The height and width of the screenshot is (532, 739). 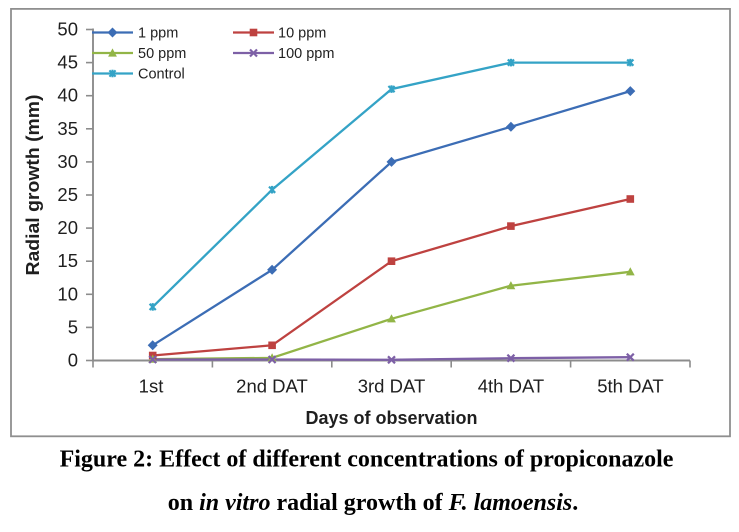 I want to click on svg-text: Days of observation, so click(x=391, y=418).